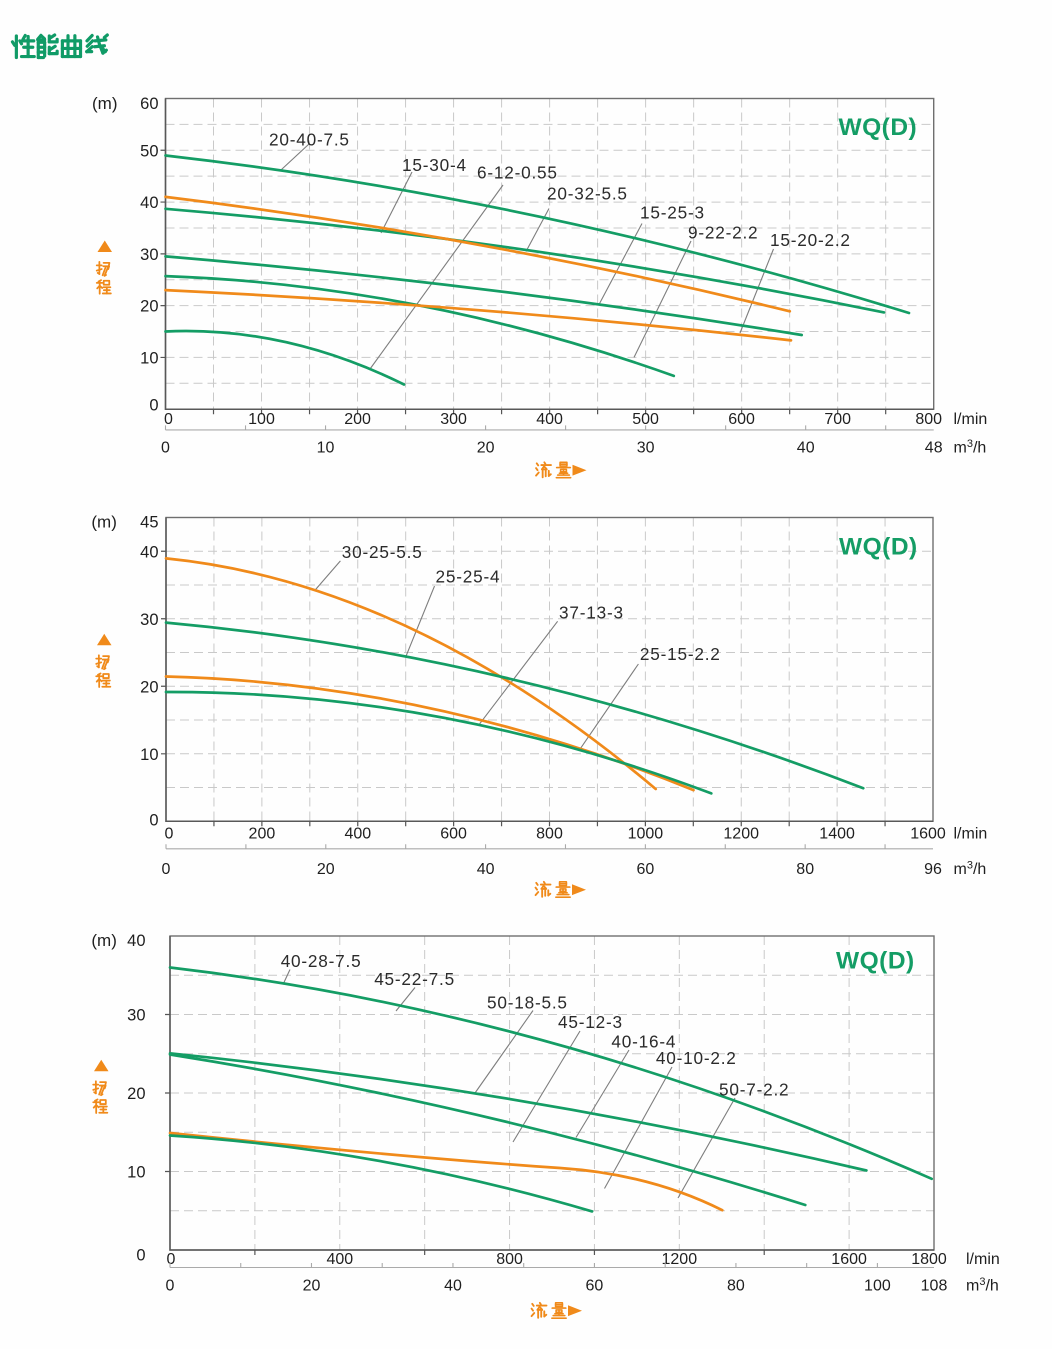 This screenshot has width=1052, height=1349. I want to click on svg-text: 15-30-4, so click(434, 165).